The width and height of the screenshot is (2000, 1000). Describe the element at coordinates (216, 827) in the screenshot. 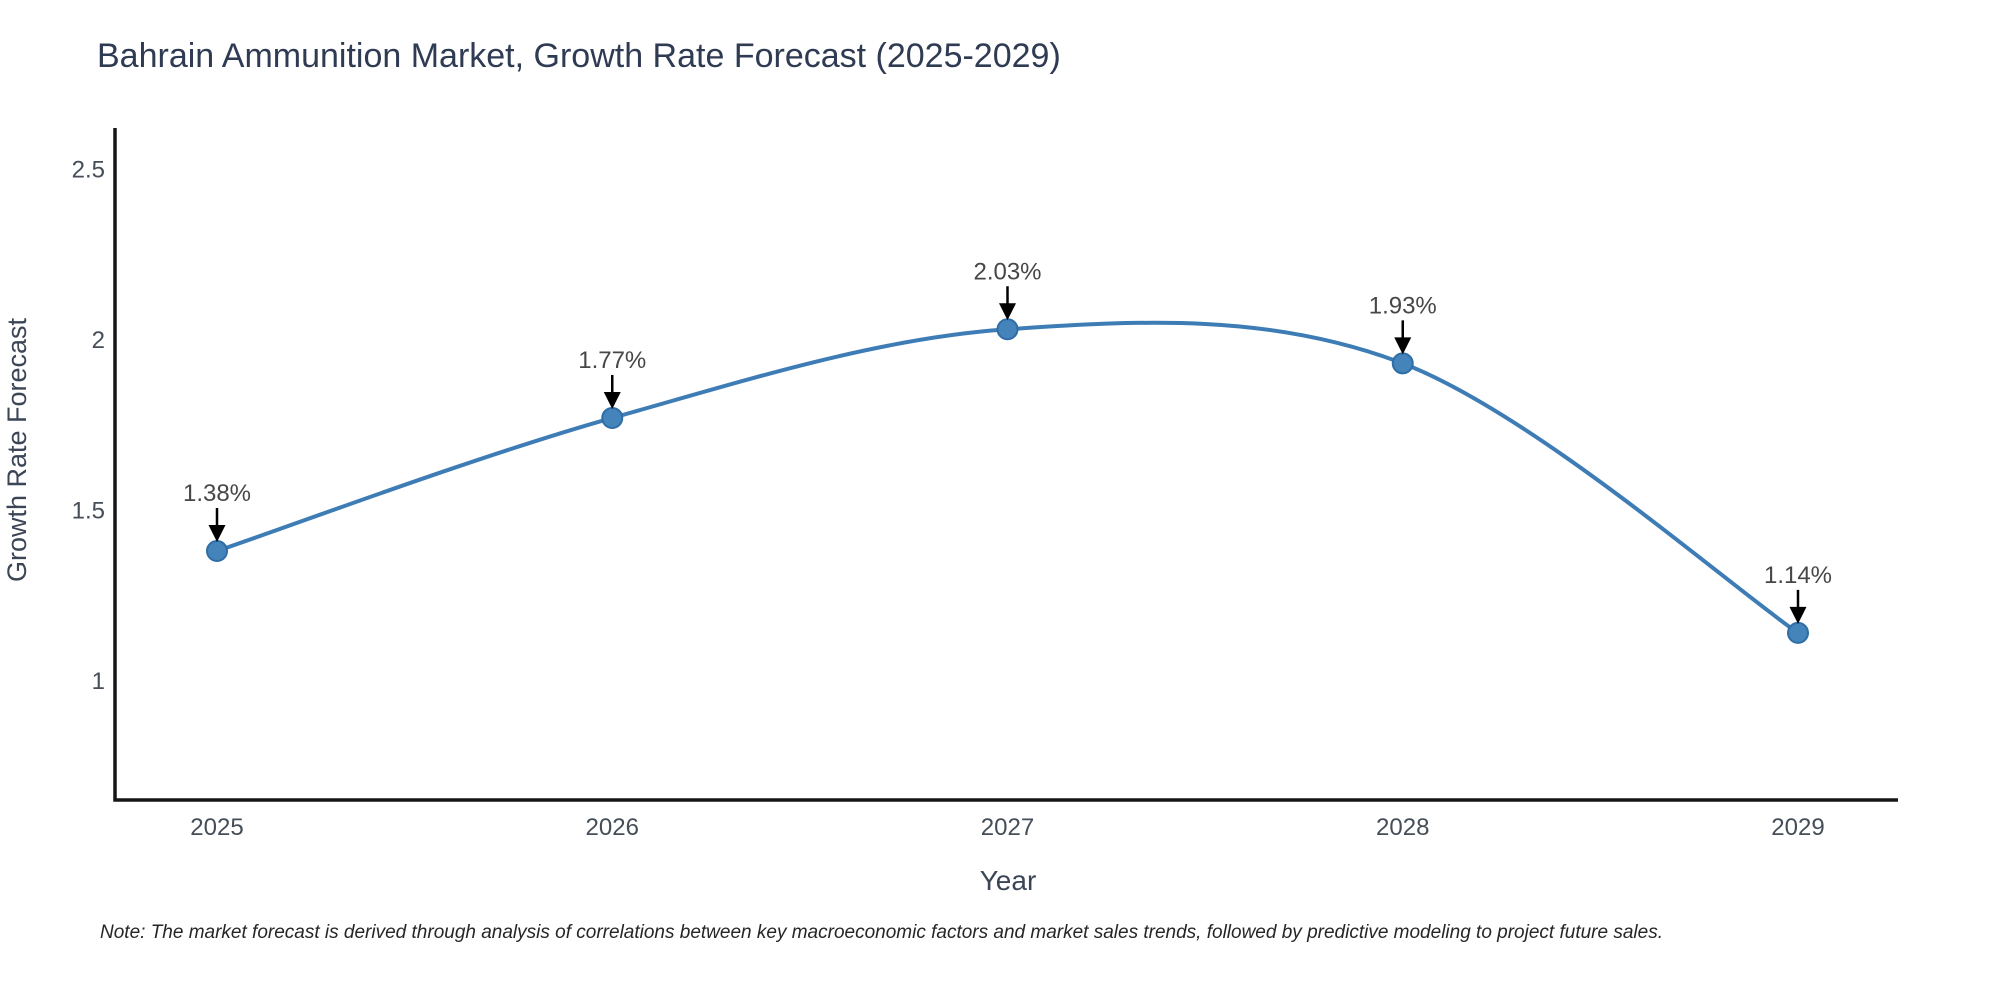

I see `x-tick-label: 2025` at that location.